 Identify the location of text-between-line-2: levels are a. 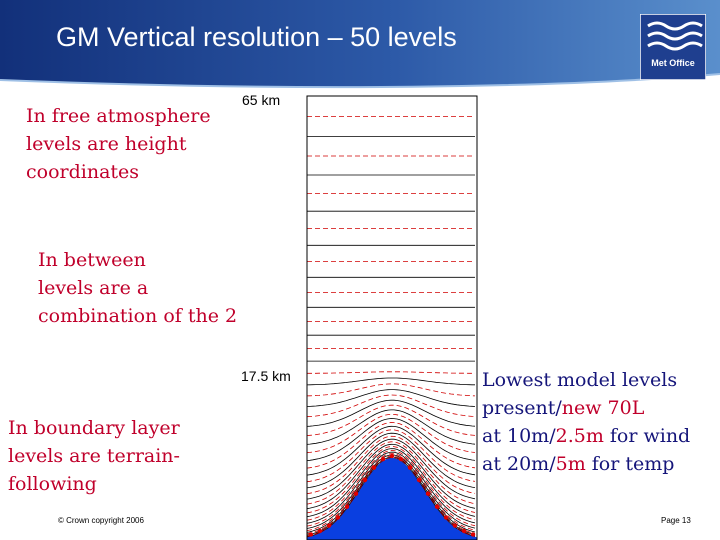
(93, 288).